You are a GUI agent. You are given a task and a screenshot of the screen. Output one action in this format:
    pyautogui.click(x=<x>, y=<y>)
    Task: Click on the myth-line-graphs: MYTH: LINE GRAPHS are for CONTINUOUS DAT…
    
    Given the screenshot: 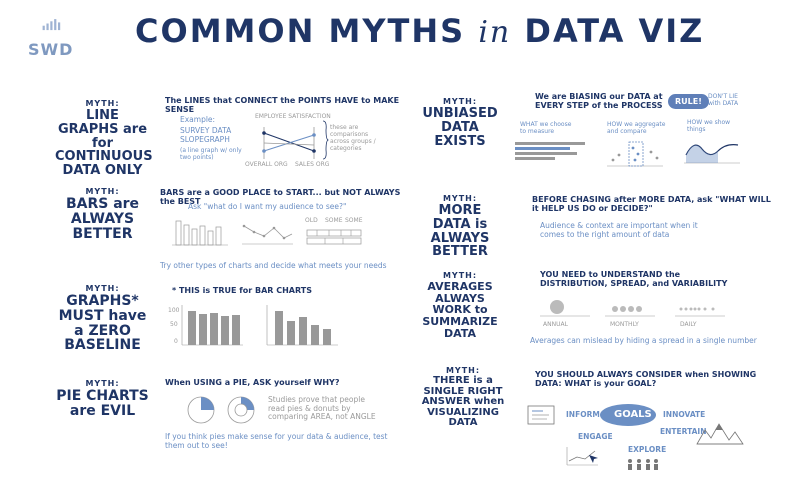 What is the action you would take?
    pyautogui.click(x=104, y=138)
    